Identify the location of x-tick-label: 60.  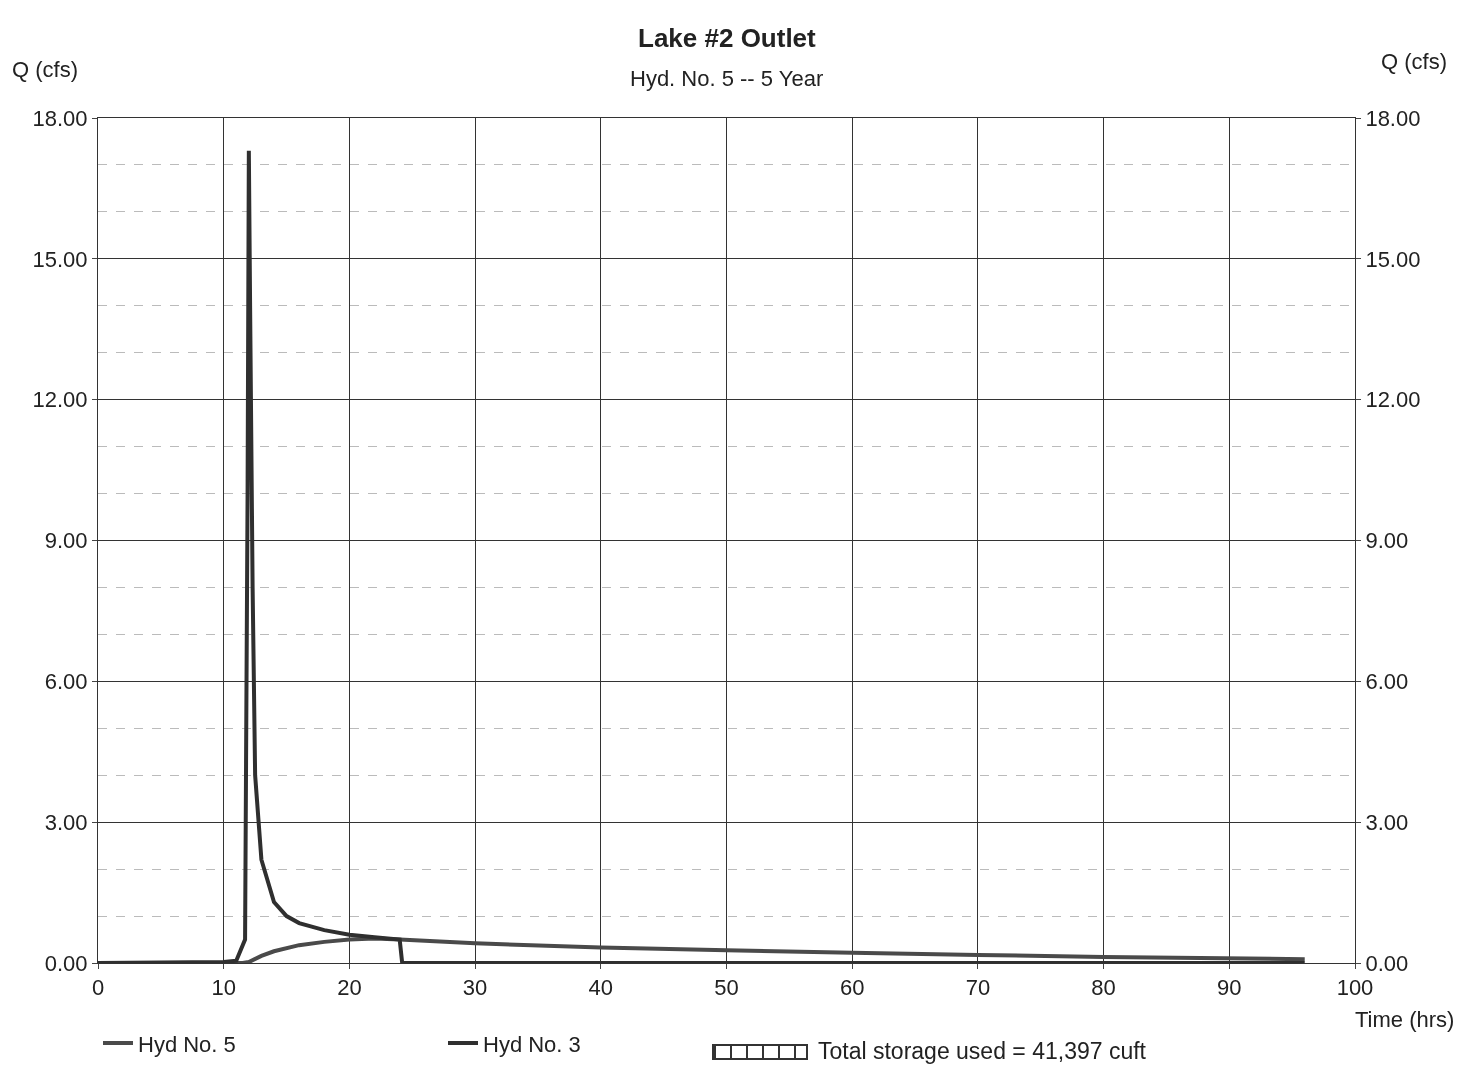
(852, 988).